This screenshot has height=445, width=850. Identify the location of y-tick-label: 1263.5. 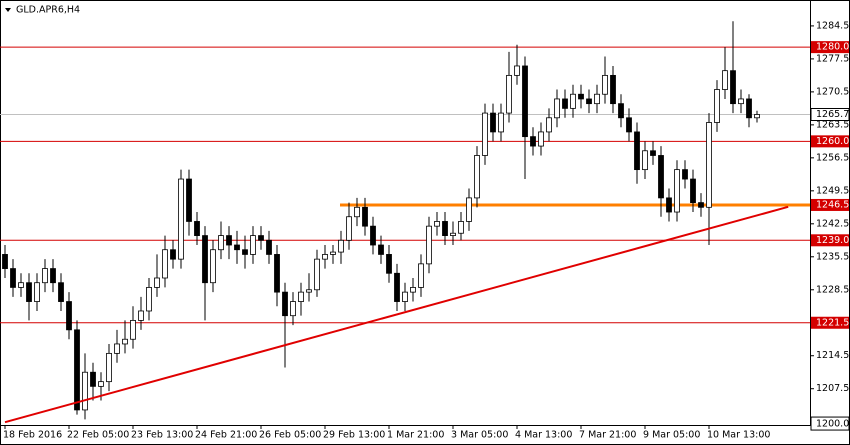
(832, 124).